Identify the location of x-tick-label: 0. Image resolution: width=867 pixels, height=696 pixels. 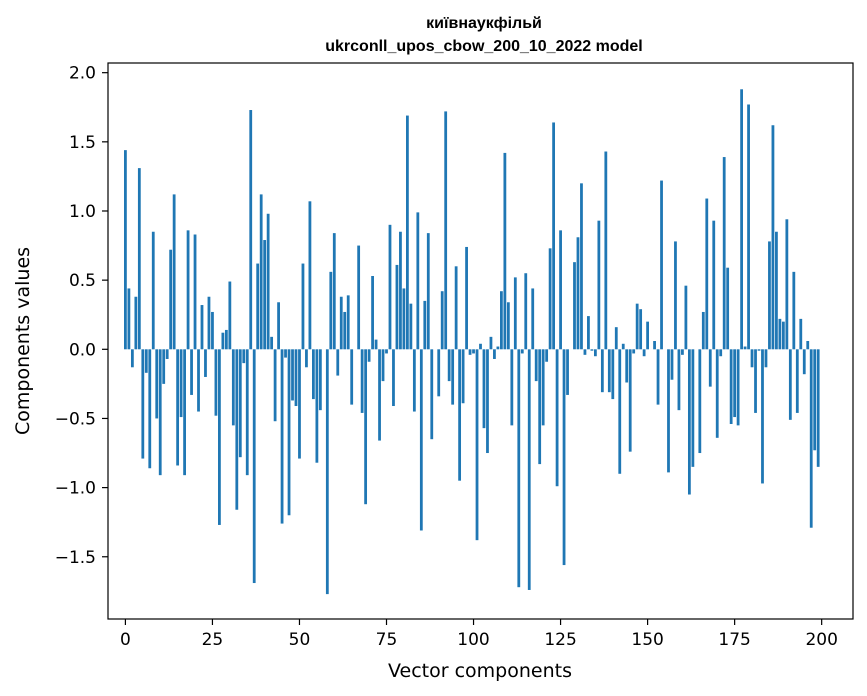
(125, 640).